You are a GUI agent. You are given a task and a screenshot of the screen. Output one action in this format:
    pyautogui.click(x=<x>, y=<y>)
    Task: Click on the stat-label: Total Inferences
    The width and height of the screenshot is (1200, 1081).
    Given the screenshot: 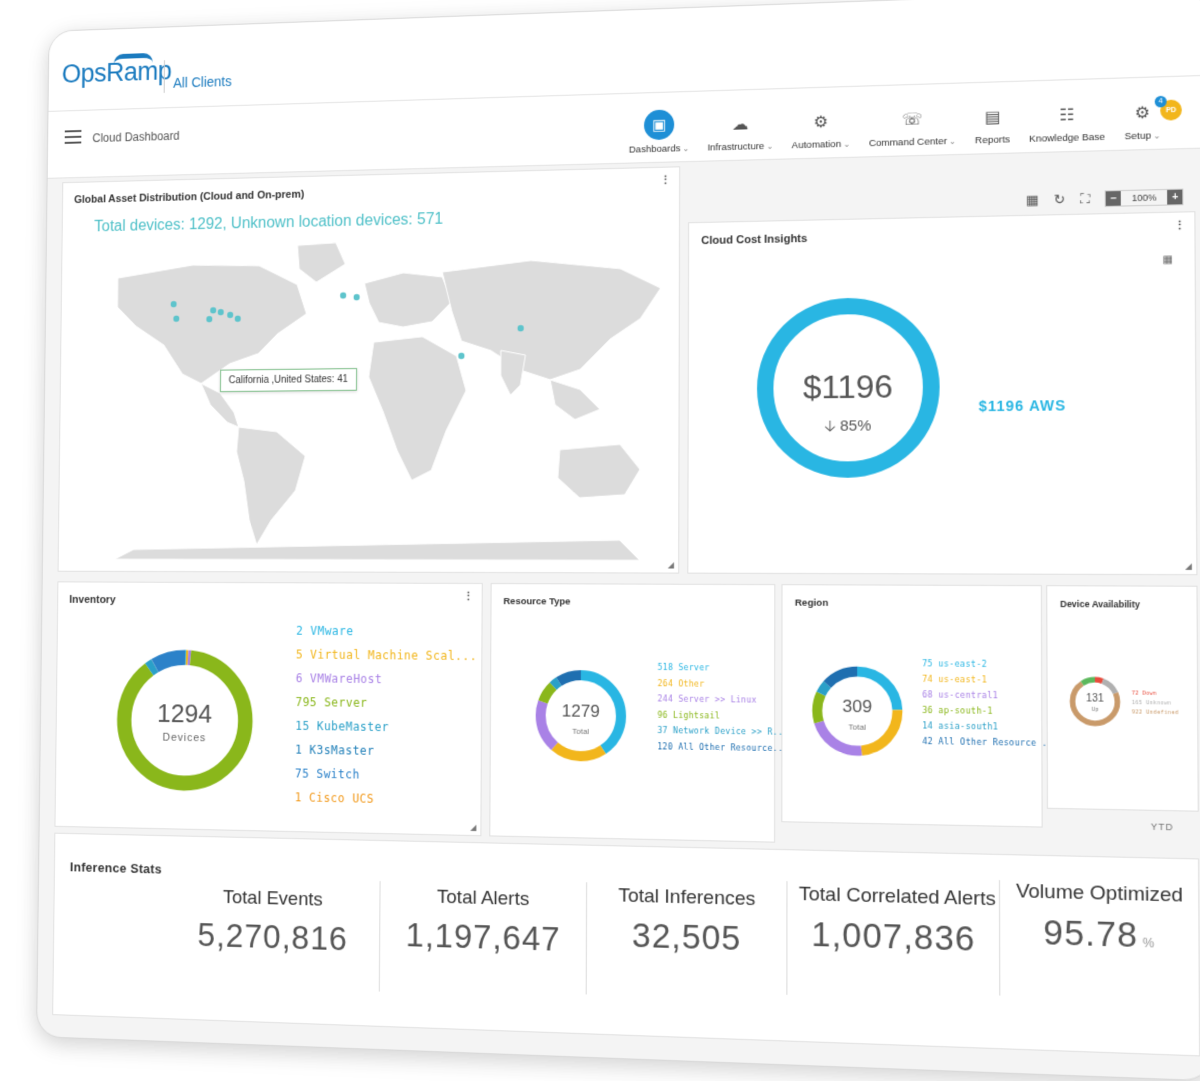 What is the action you would take?
    pyautogui.click(x=687, y=898)
    